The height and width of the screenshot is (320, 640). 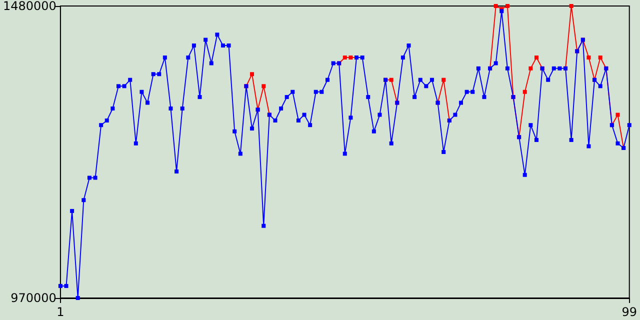 What do you see at coordinates (630, 312) in the screenshot?
I see `x-tick-label: 99` at bounding box center [630, 312].